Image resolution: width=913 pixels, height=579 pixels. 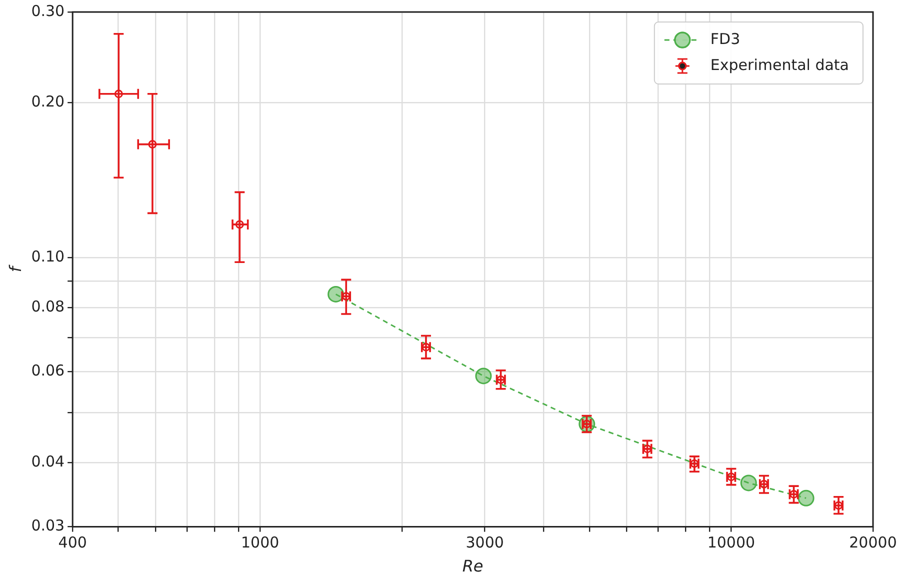 I want to click on x-tick-label: 10000, so click(x=731, y=543).